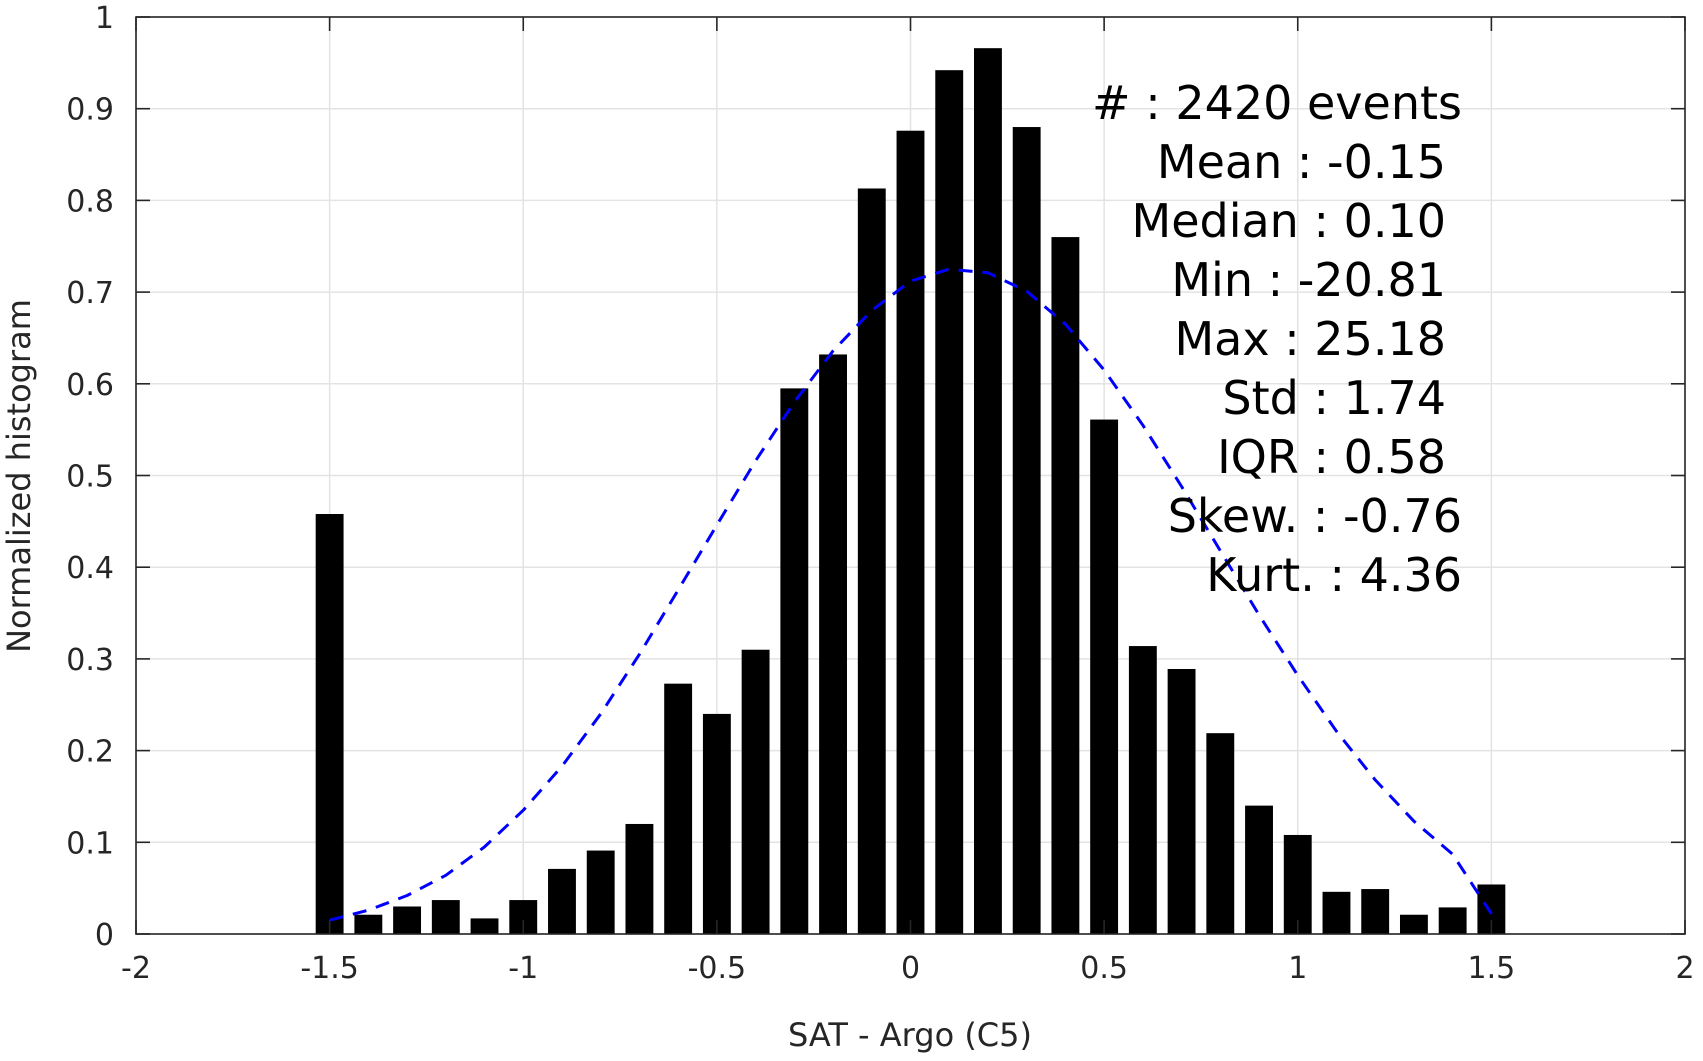 Image resolution: width=1703 pixels, height=1061 pixels. Describe the element at coordinates (136, 968) in the screenshot. I see `x-tick-label: -2` at that location.